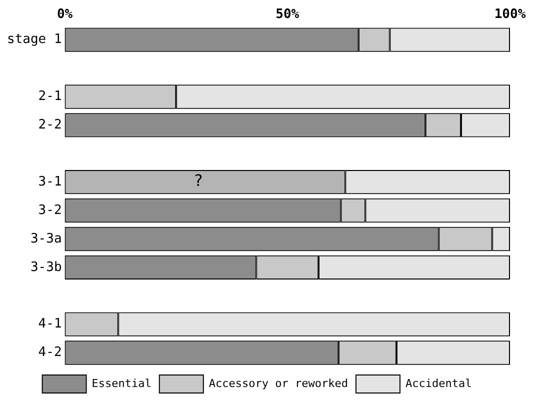 The image size is (538, 407). I want to click on legend-label: Accidental, so click(438, 383).